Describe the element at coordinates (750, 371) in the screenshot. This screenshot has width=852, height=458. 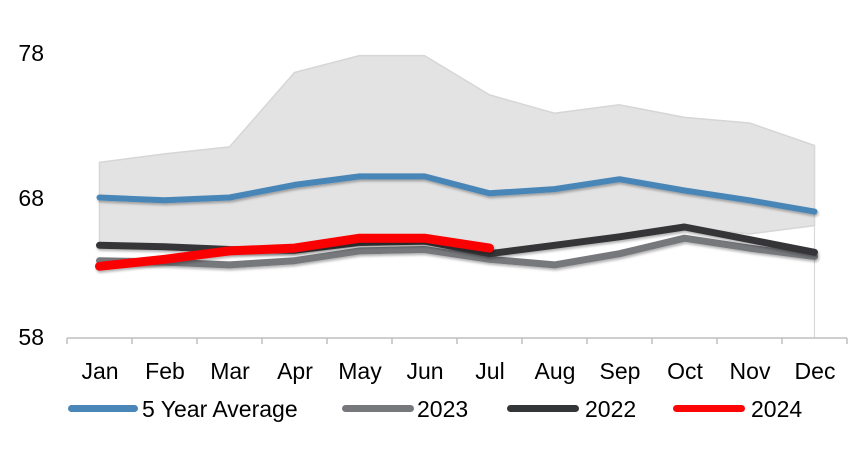
I see `x-axis-label: Nov` at that location.